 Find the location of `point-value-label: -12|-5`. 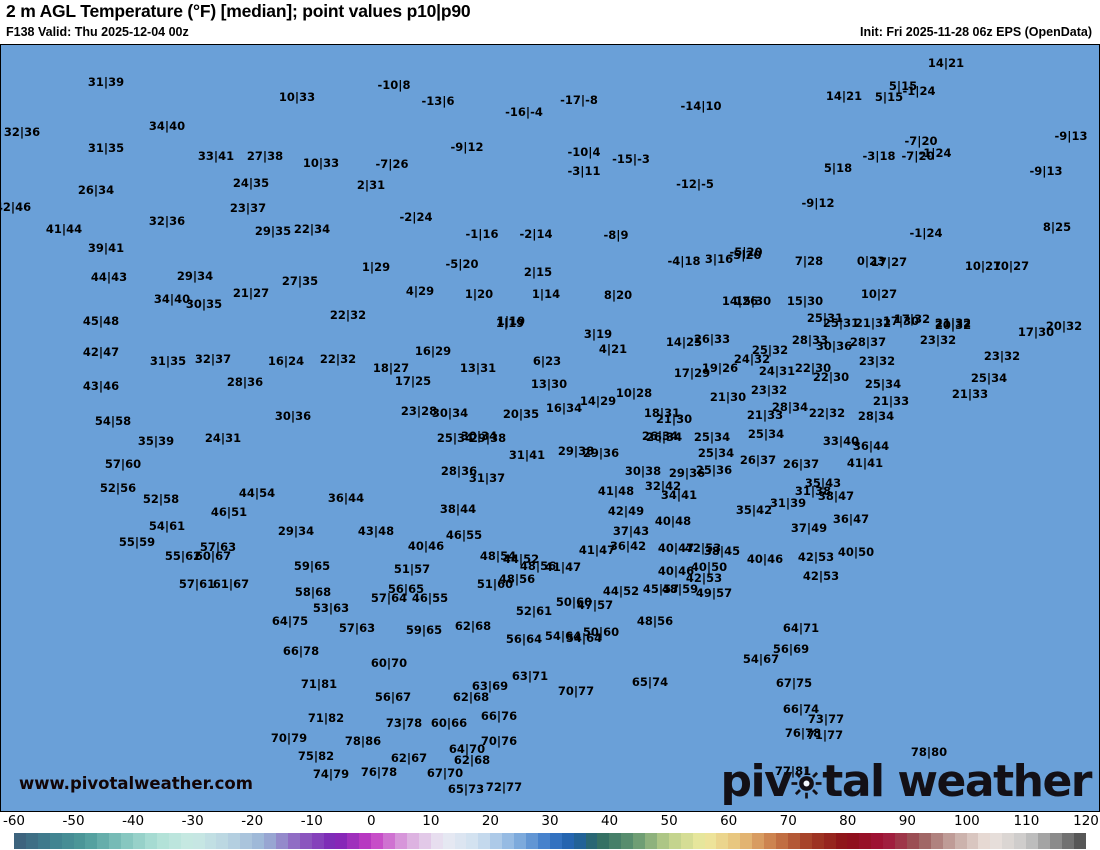

point-value-label: -12|-5 is located at coordinates (695, 184).